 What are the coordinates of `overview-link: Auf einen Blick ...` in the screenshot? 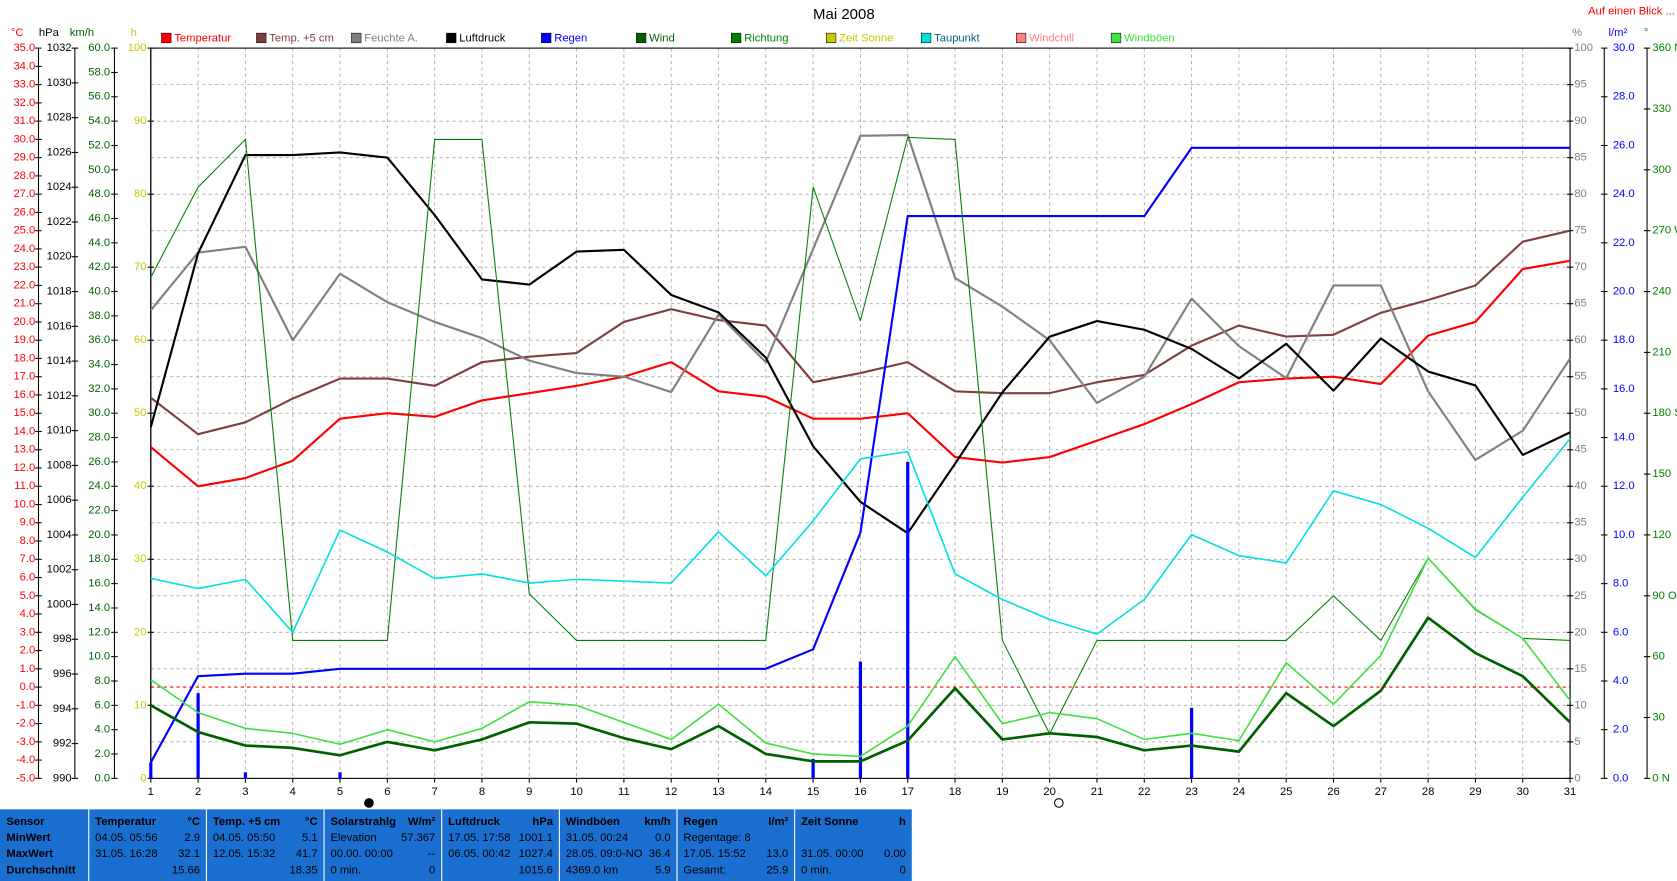 It's located at (1631, 12).